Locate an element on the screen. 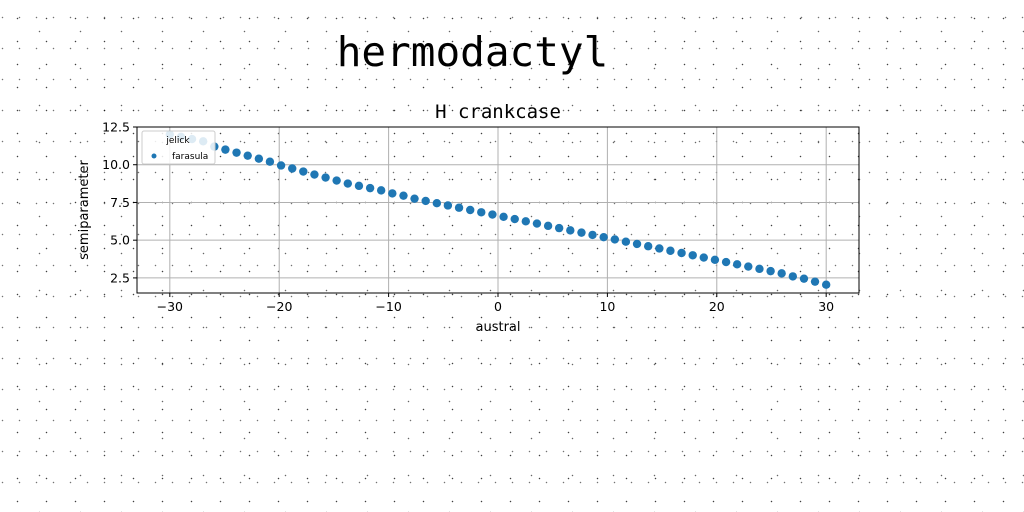 This screenshot has height=512, width=1024. legend-title: jelick is located at coordinates (177, 141).